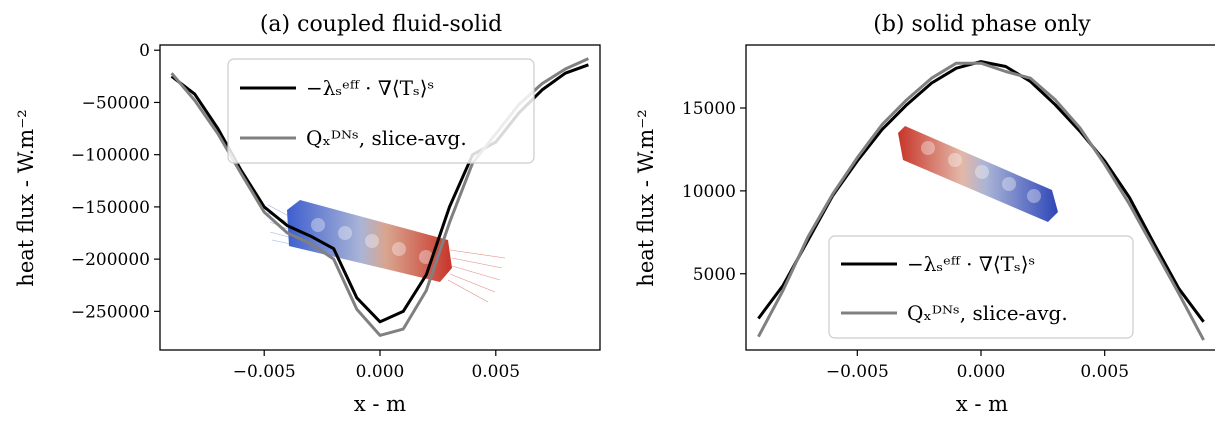 The width and height of the screenshot is (1215, 425). I want to click on y-ticks: 5000 10000 15000, so click(714, 192).